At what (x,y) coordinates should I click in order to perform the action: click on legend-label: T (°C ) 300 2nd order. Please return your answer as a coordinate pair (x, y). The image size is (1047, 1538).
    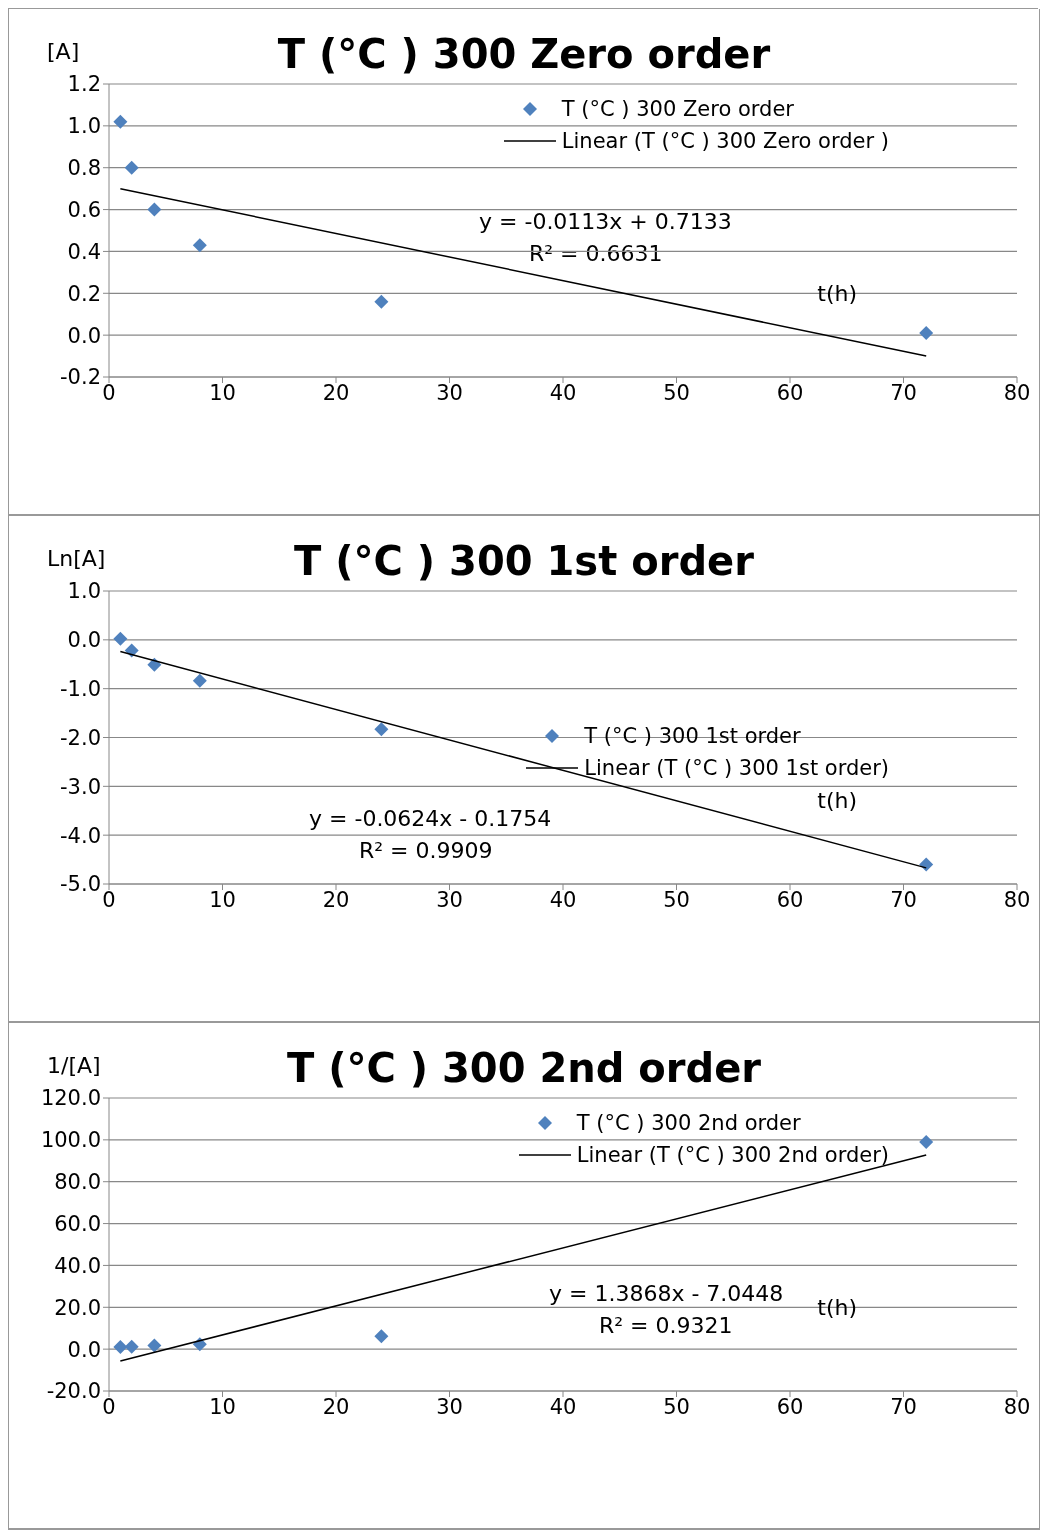
    Looking at the image, I should click on (688, 1123).